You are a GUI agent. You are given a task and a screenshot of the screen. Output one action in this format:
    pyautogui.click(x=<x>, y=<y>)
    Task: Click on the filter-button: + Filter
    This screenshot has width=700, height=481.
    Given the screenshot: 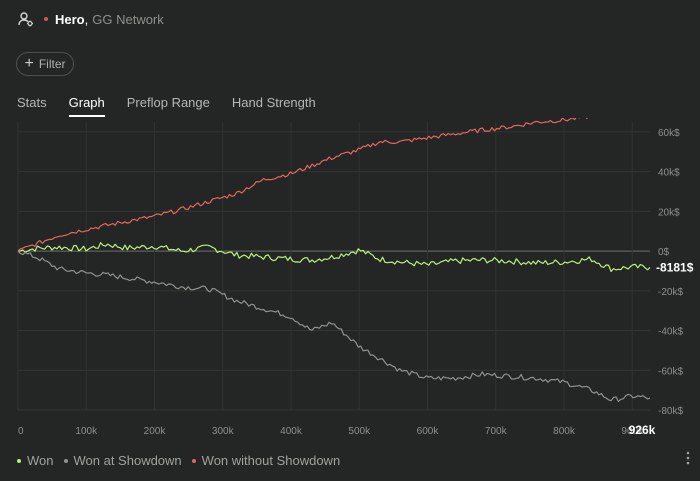 What is the action you would take?
    pyautogui.click(x=45, y=64)
    